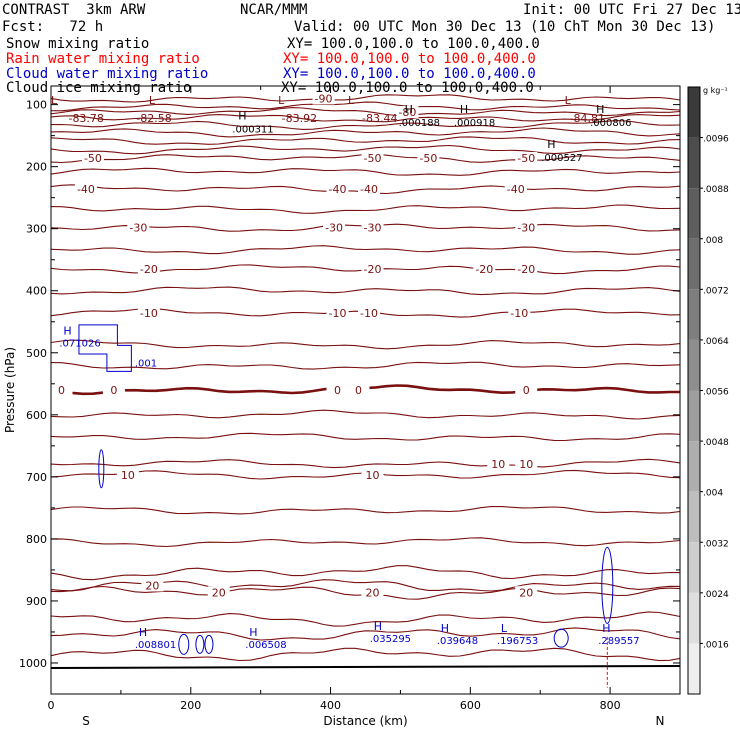 This screenshot has width=740, height=740. I want to click on isotherm-label: -30, so click(334, 227).